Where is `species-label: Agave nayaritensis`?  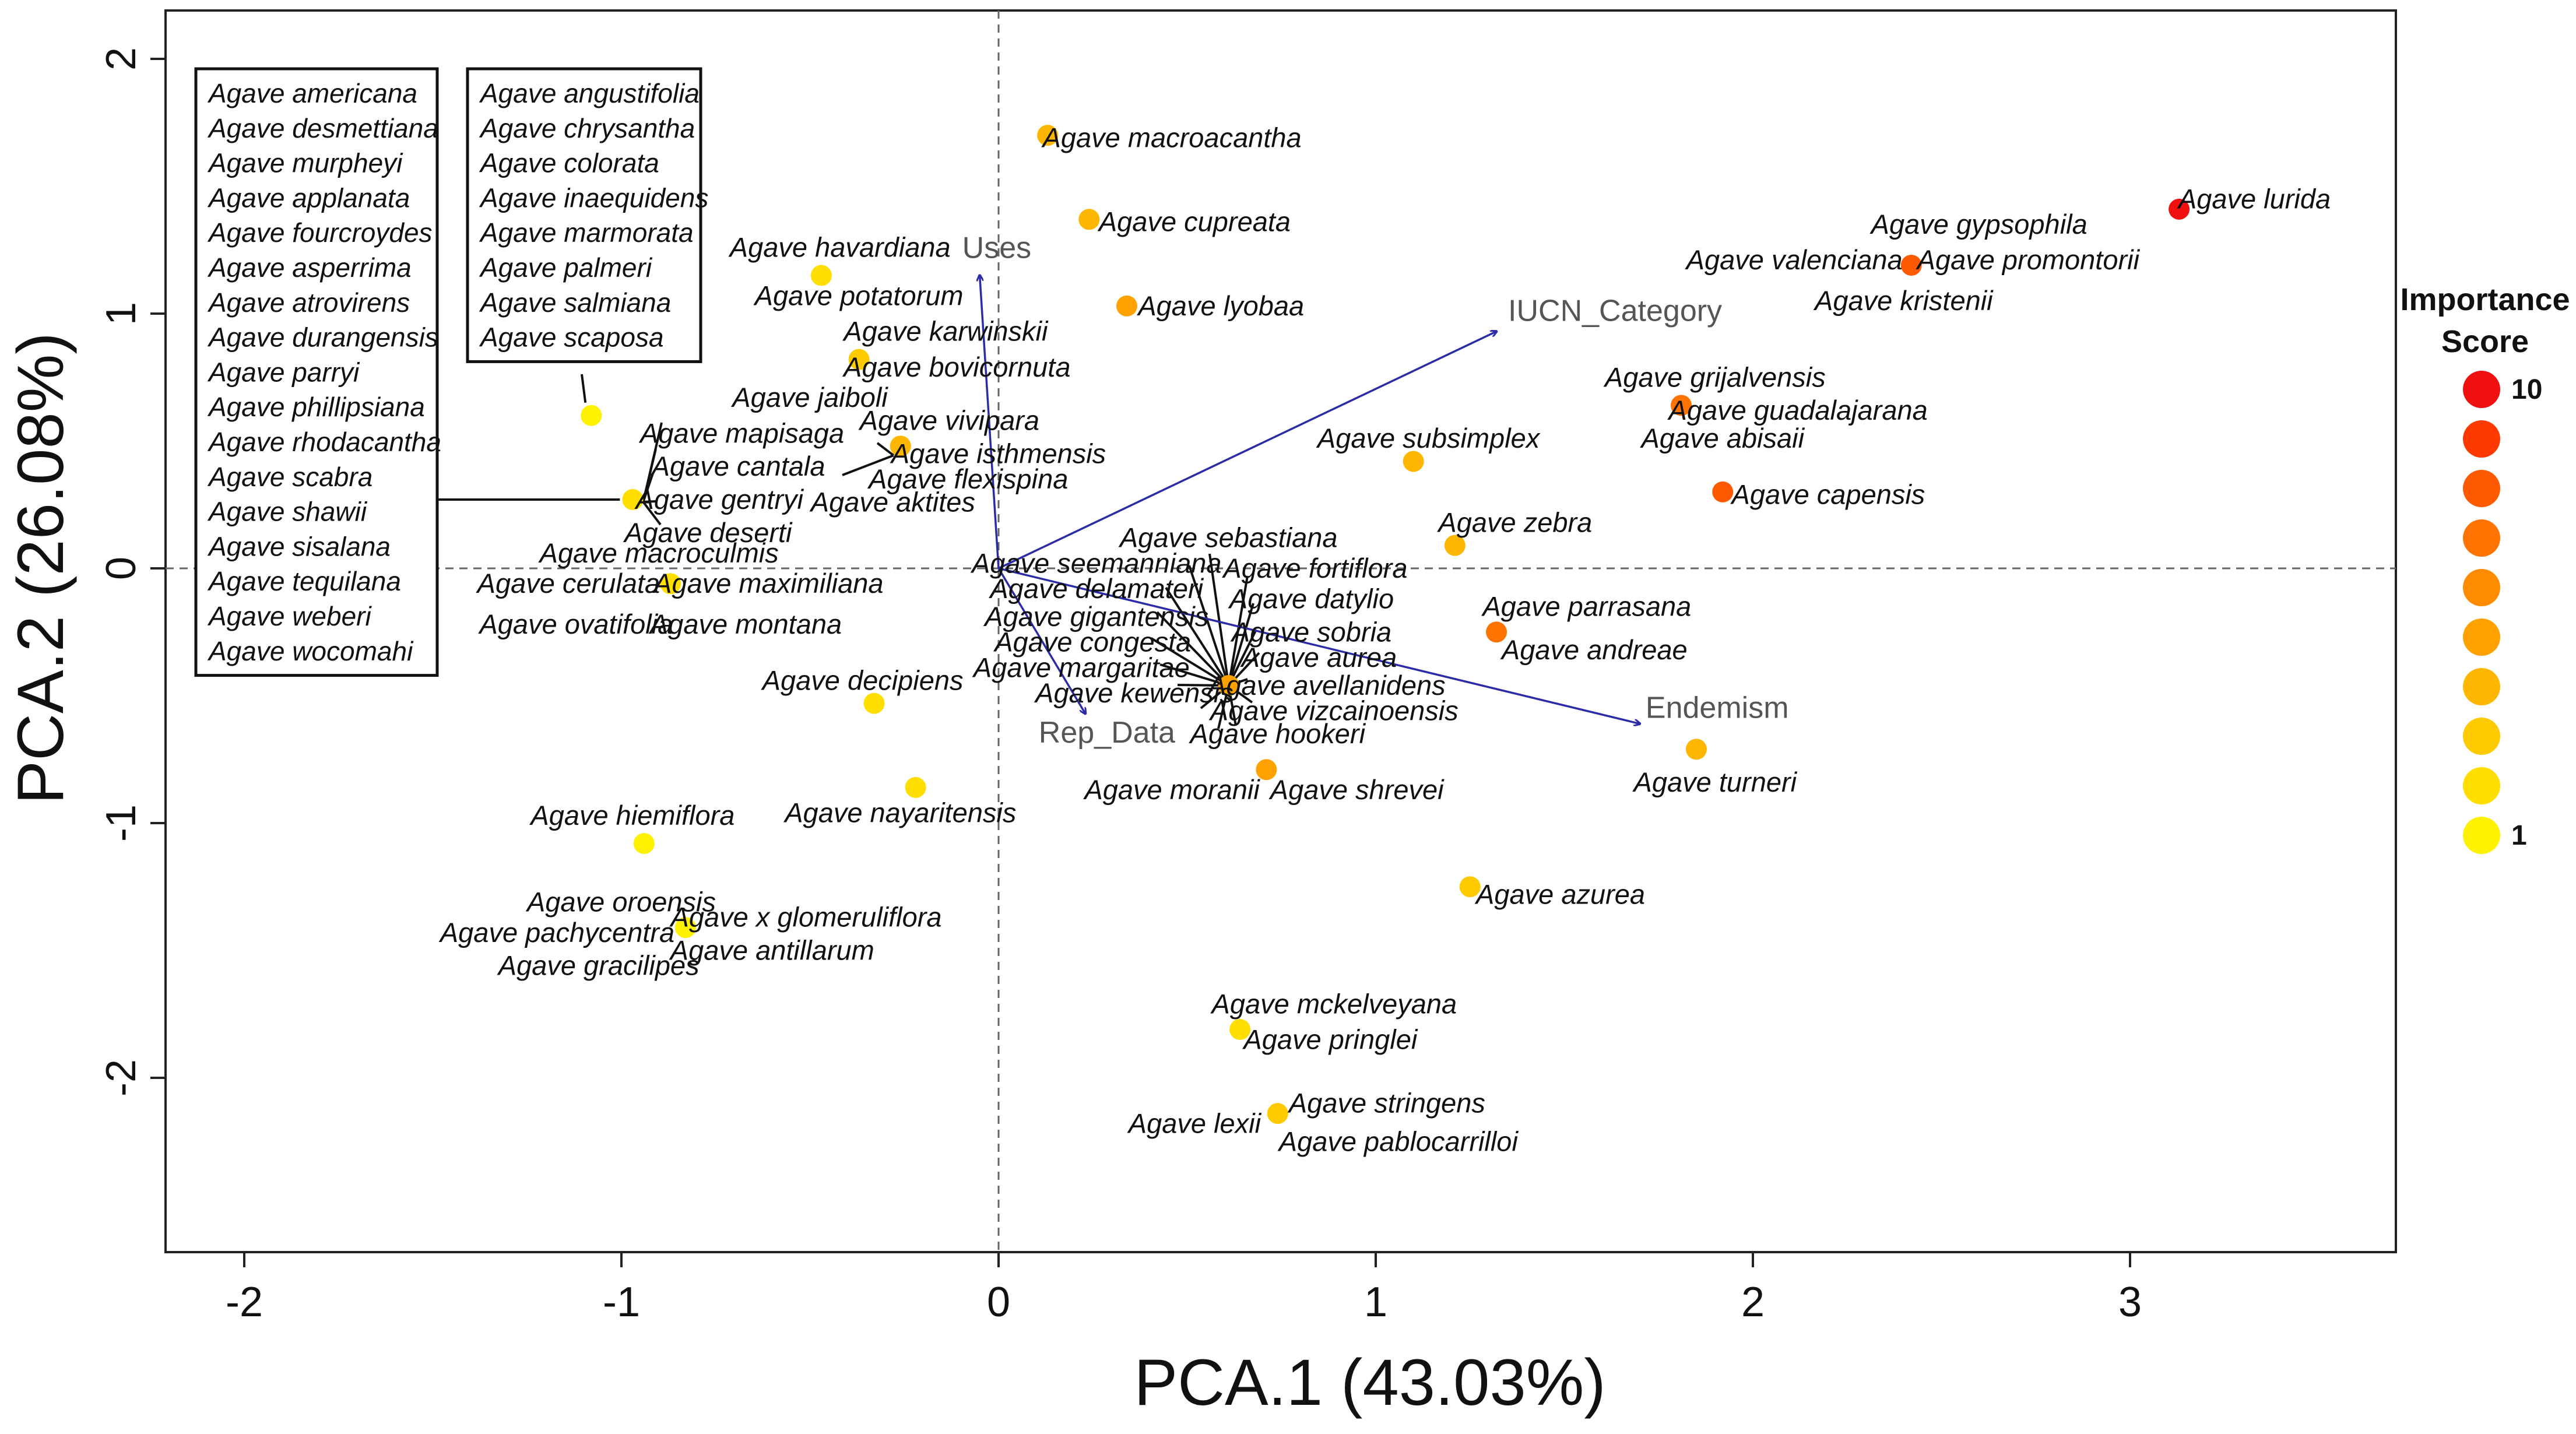 species-label: Agave nayaritensis is located at coordinates (899, 812).